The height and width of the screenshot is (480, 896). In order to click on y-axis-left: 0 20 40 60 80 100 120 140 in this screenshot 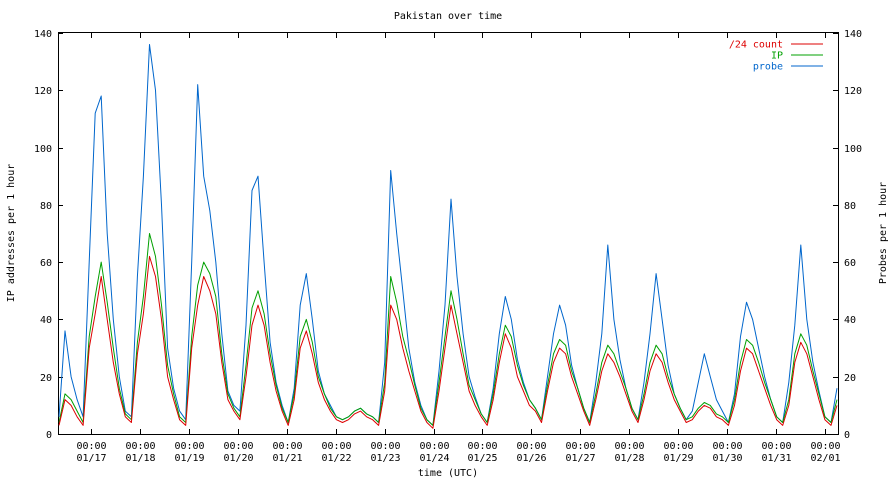, I will do `click(48, 235)`.